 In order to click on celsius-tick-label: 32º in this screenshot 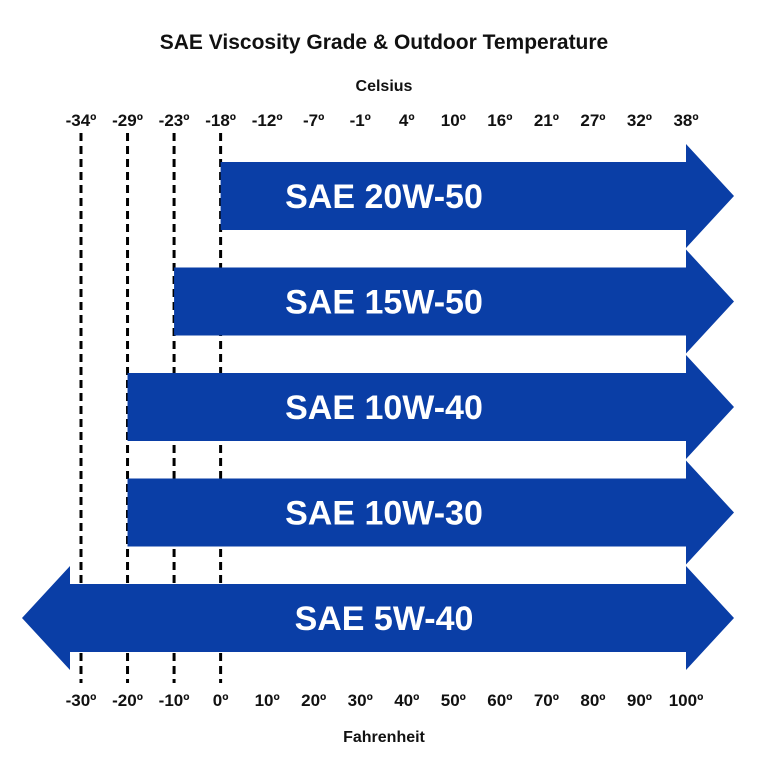, I will do `click(639, 120)`.